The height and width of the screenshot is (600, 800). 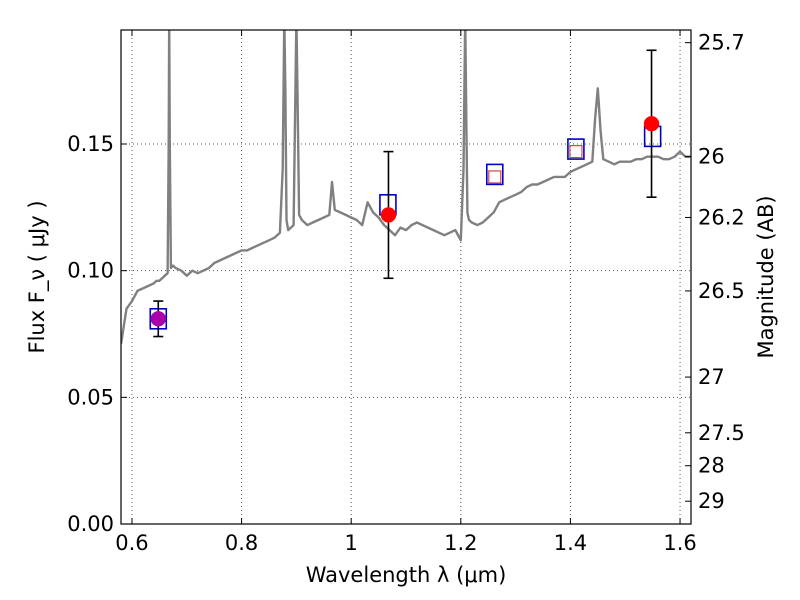 What do you see at coordinates (711, 501) in the screenshot?
I see `right-tick-label: 29` at bounding box center [711, 501].